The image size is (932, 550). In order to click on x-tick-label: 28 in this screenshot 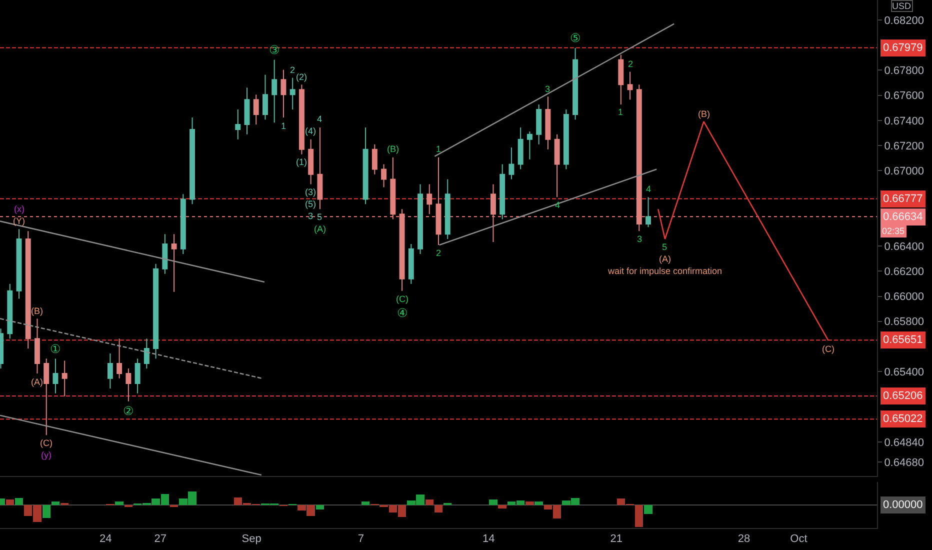, I will do `click(744, 539)`.